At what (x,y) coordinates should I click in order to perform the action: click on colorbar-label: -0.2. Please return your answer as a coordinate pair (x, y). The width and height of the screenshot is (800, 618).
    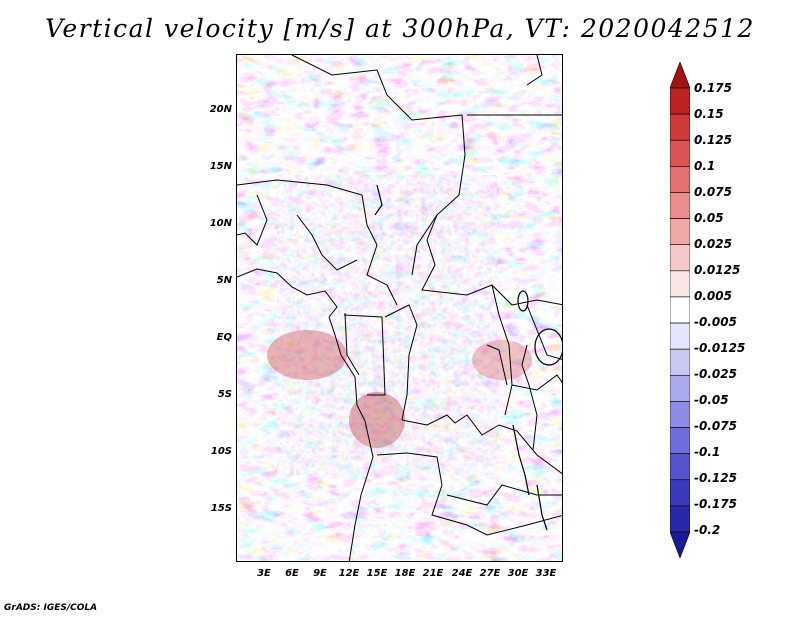
    Looking at the image, I should click on (707, 530).